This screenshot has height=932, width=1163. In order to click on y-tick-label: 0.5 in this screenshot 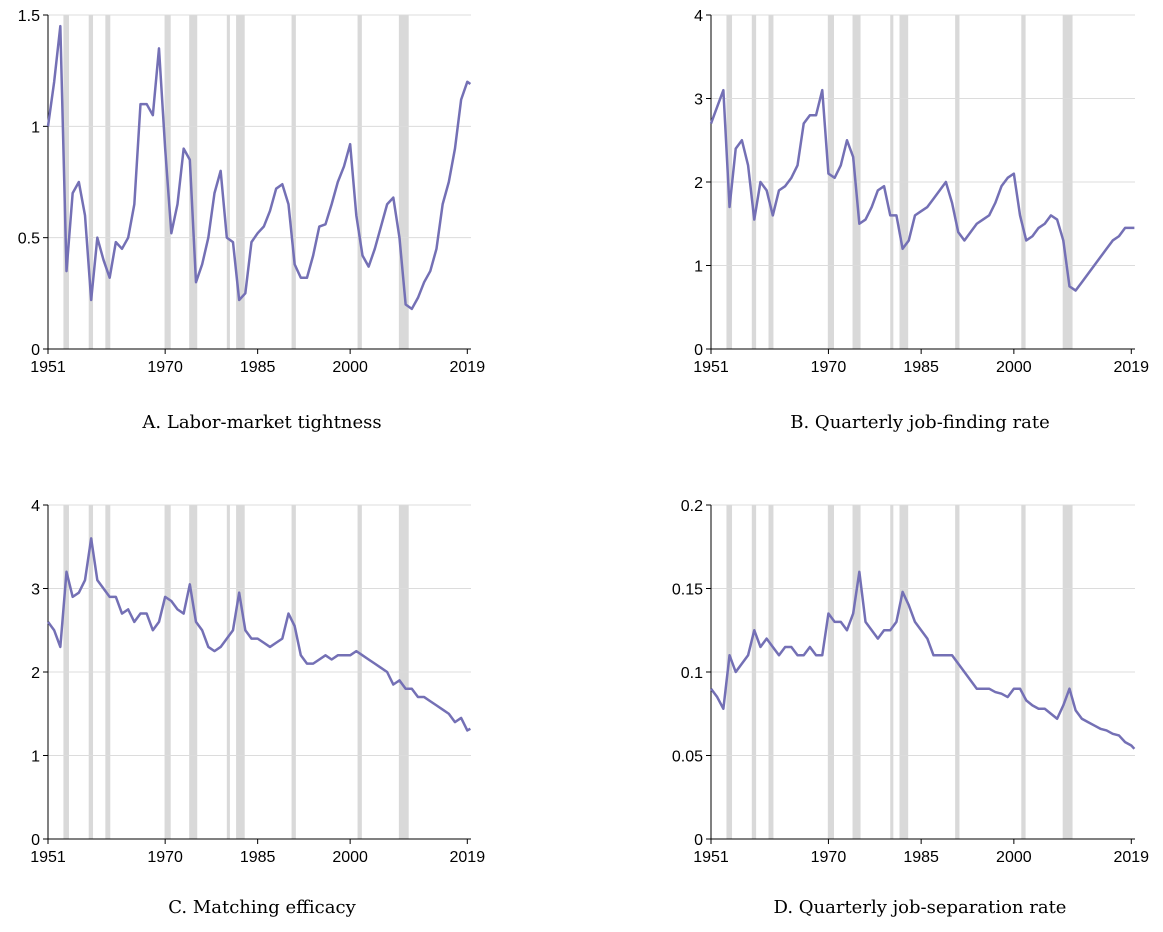, I will do `click(29, 239)`.